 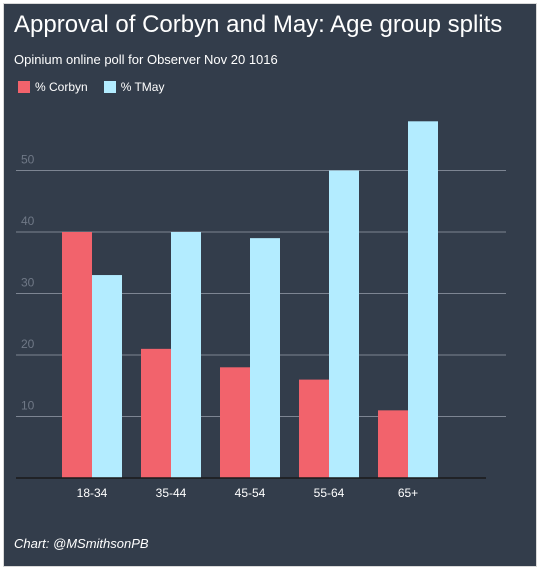 I want to click on legend-item-tmay: % TMay, so click(x=134, y=87).